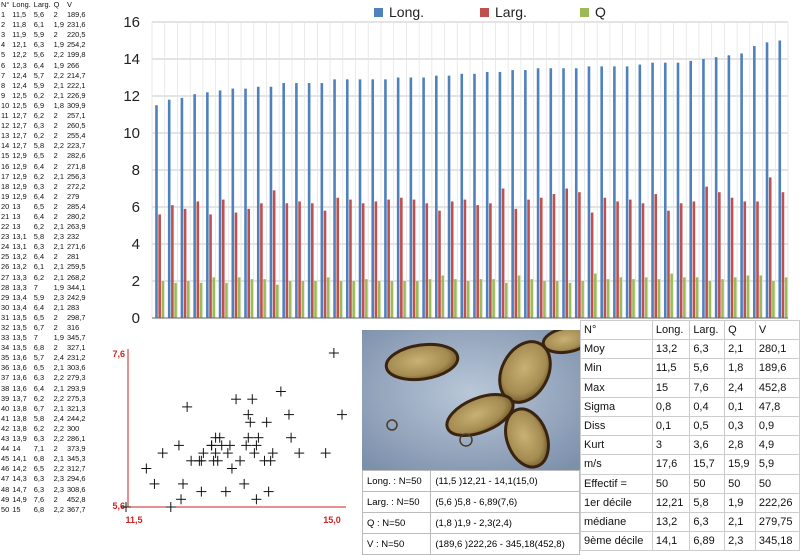 This screenshot has height=555, width=800. What do you see at coordinates (5, 186) in the screenshot?
I see `table-cell: 18` at bounding box center [5, 186].